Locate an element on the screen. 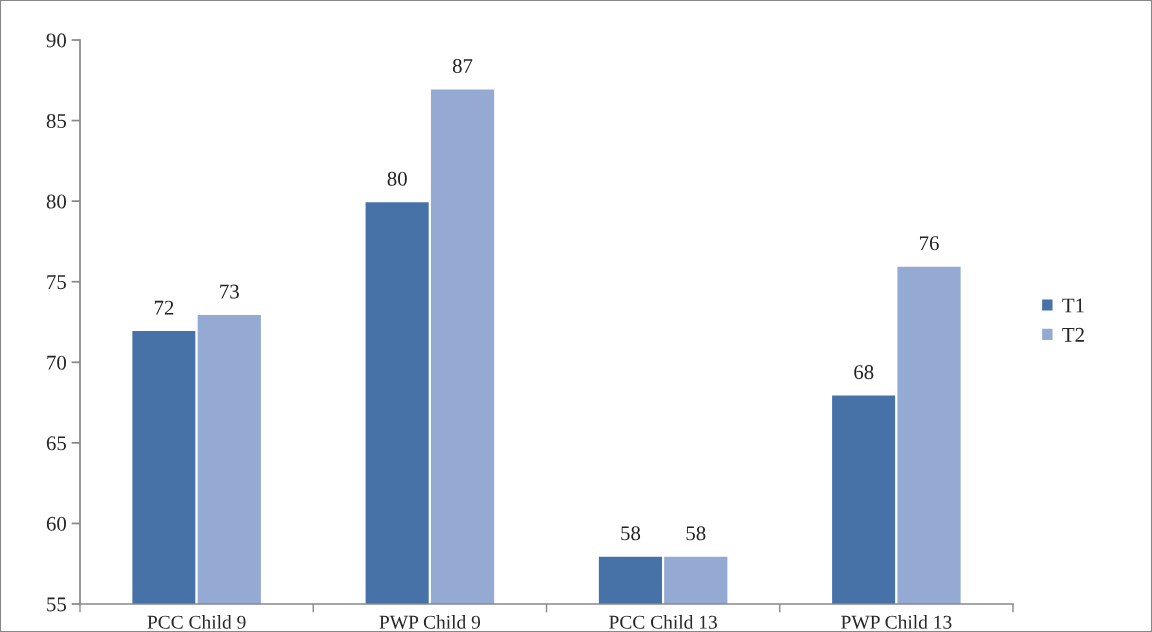  y-tick-label: 70 is located at coordinates (57, 362).